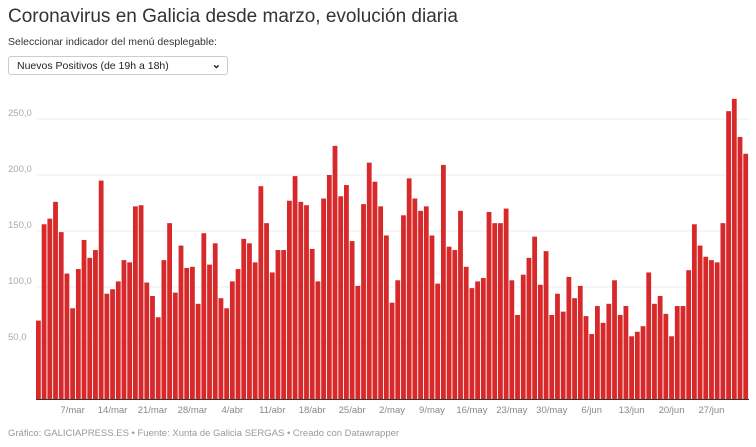  What do you see at coordinates (712, 410) in the screenshot?
I see `x-tick-label: 27/jun` at bounding box center [712, 410].